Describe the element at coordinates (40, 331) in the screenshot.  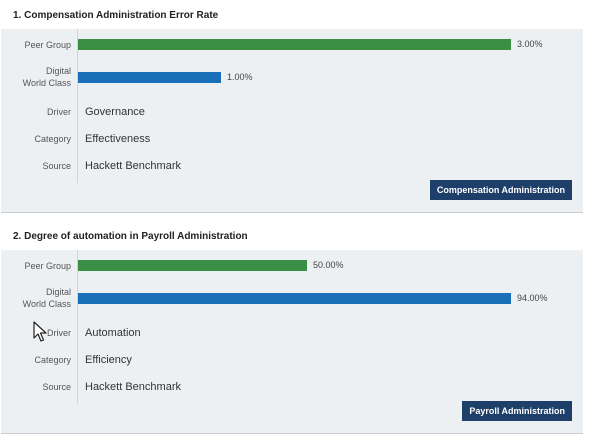
I see `mouse-cursor-icon` at that location.